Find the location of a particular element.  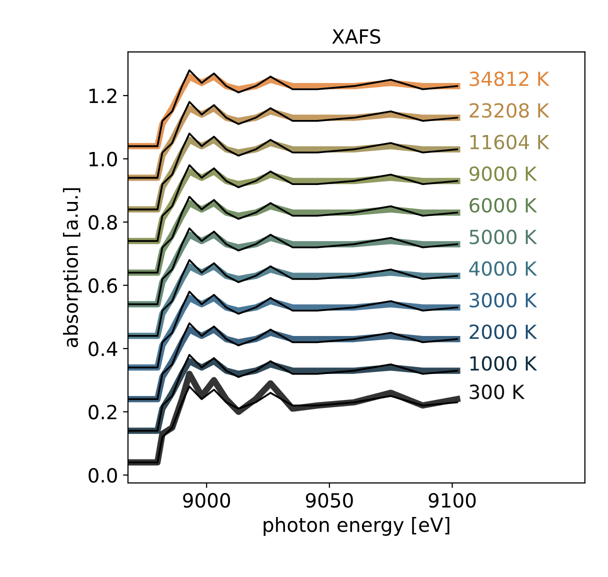

series-label: 9000 K is located at coordinates (503, 174).